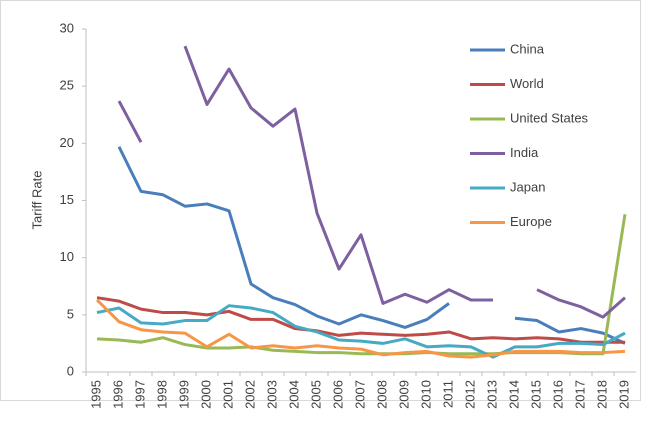 The height and width of the screenshot is (428, 655). I want to click on x-tick-label: 1998, so click(161, 394).